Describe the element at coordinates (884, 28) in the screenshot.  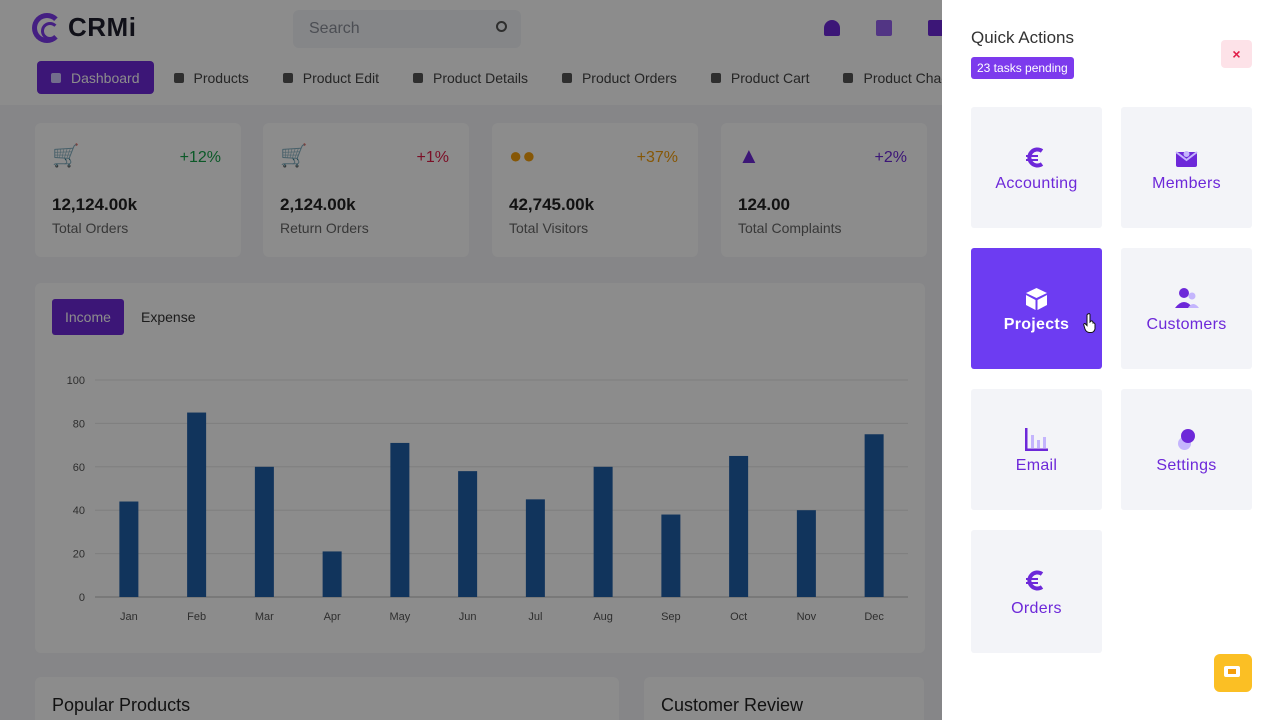
I see `apps-grid-icon` at that location.